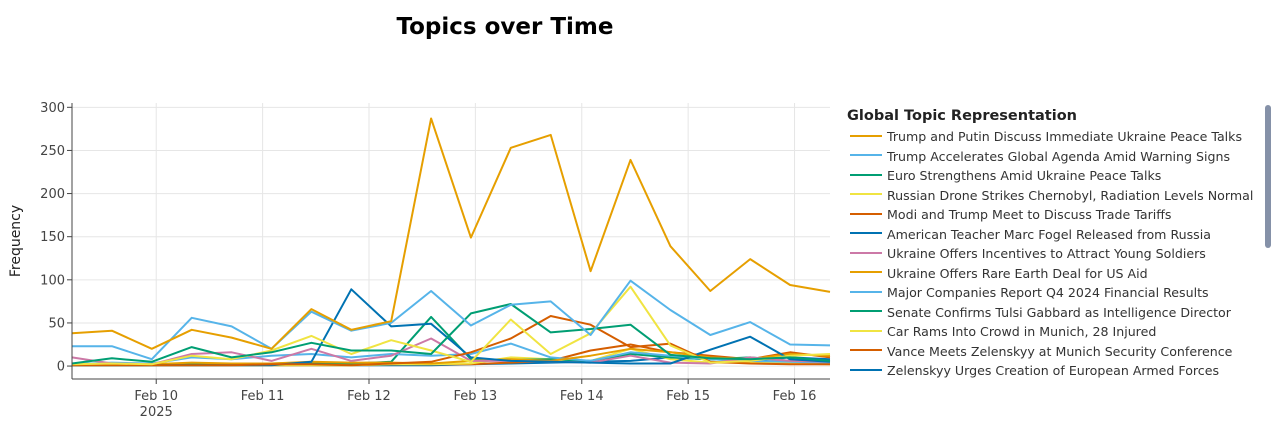  Describe the element at coordinates (369, 396) in the screenshot. I see `x-tick-label: Feb 12` at that location.